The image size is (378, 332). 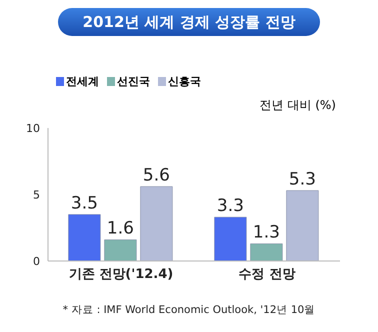 What do you see at coordinates (33, 128) in the screenshot?
I see `y-tick-label: 10` at bounding box center [33, 128].